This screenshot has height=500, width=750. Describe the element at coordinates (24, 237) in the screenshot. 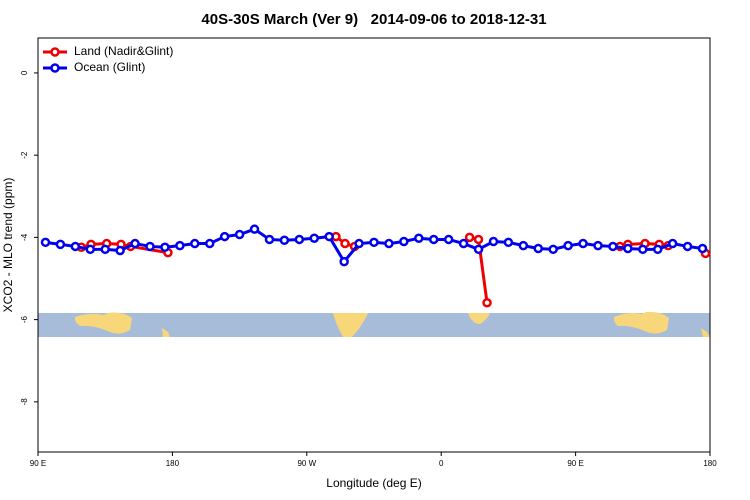

I see `y-tick-label: -4` at that location.